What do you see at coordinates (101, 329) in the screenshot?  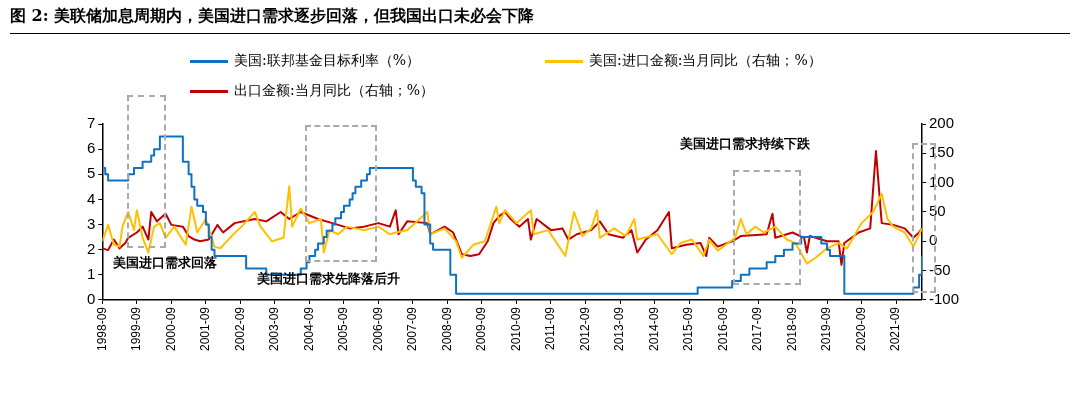 I see `x-tick-label: 1998-09` at bounding box center [101, 329].